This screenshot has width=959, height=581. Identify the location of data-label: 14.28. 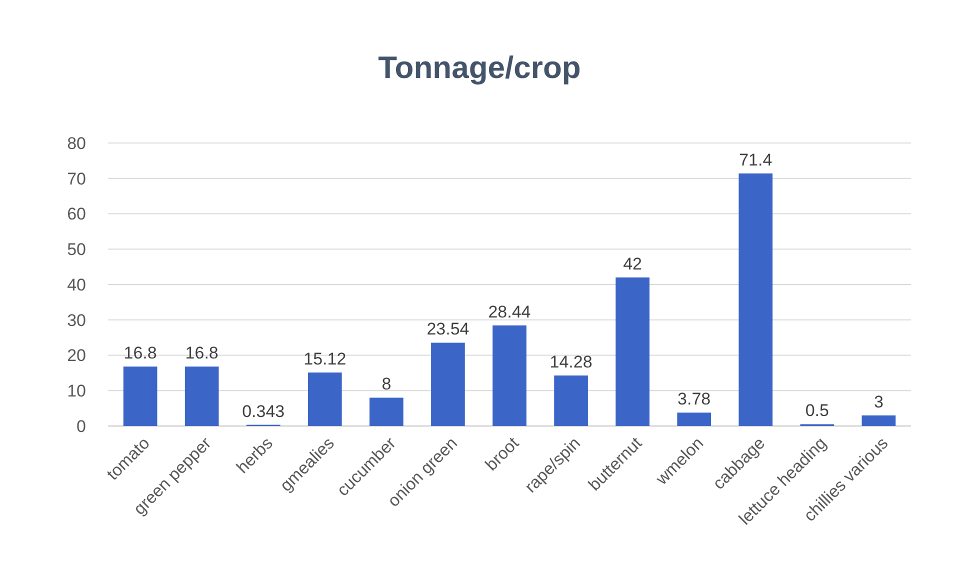
(571, 362).